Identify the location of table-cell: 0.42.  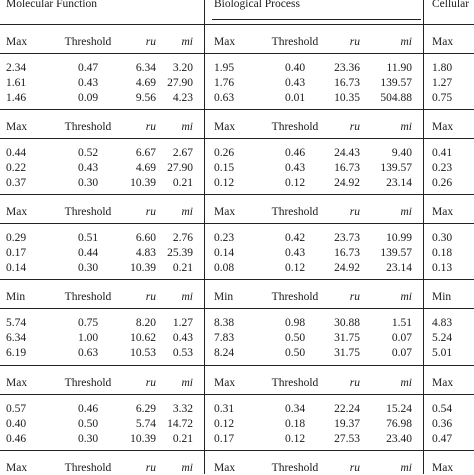
(295, 238).